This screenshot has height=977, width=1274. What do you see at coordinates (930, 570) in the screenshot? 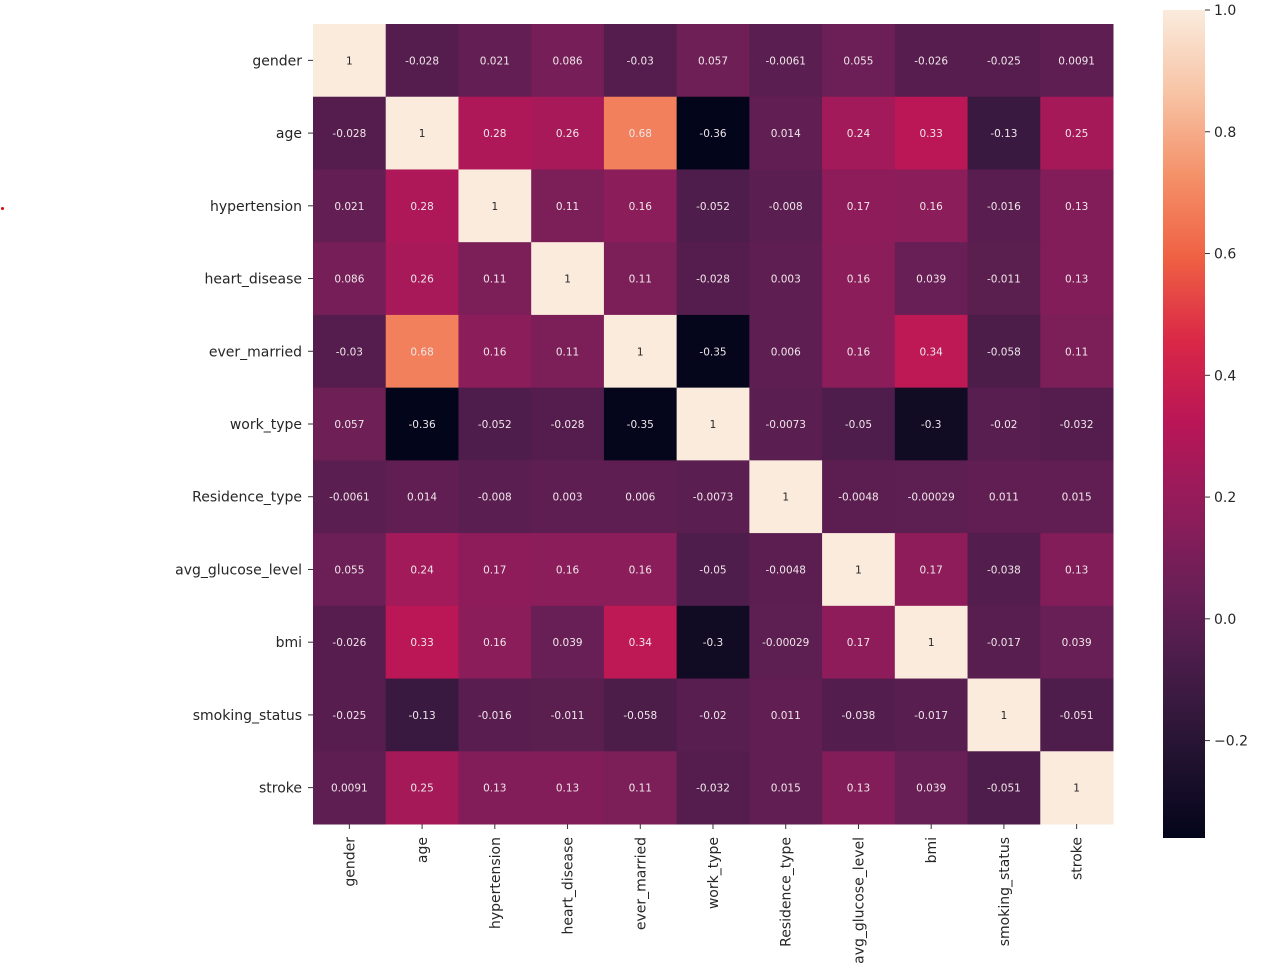
I see `cell-annotation: 0.17` at bounding box center [930, 570].